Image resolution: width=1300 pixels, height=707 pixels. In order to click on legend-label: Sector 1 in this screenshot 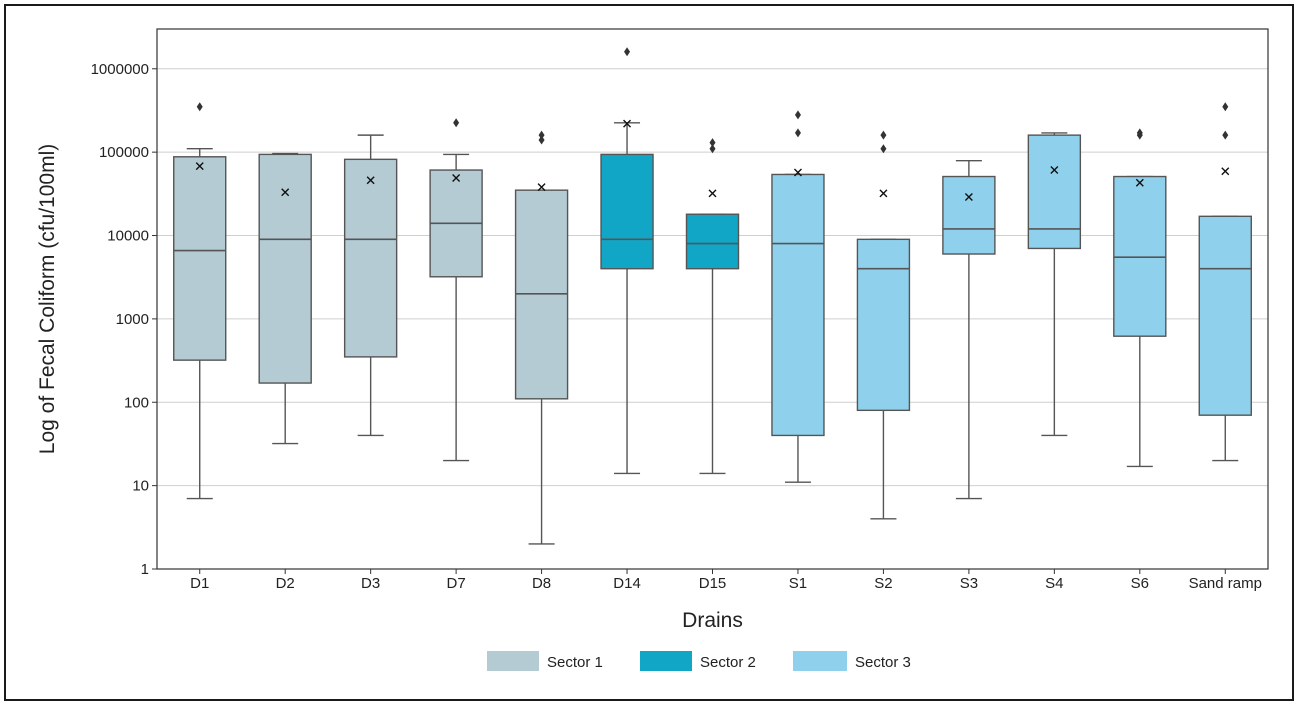, I will do `click(575, 662)`.